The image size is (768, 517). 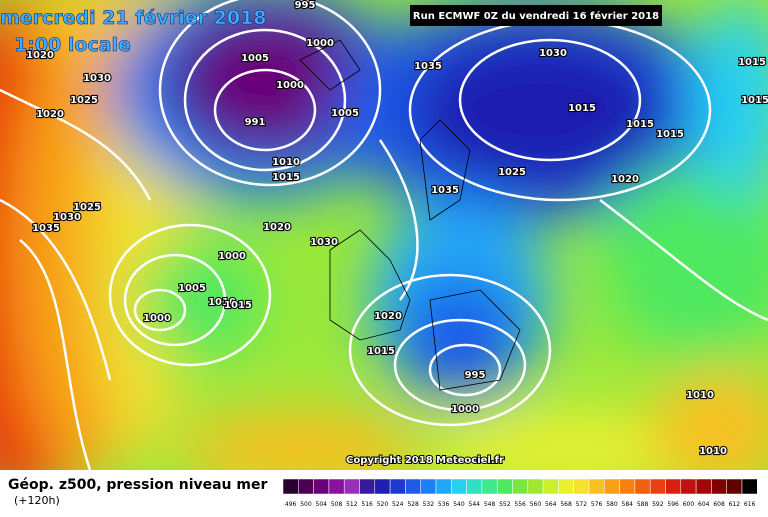 I want to click on footer-title: Géop. z500, pression niveau mer, so click(x=137, y=485).